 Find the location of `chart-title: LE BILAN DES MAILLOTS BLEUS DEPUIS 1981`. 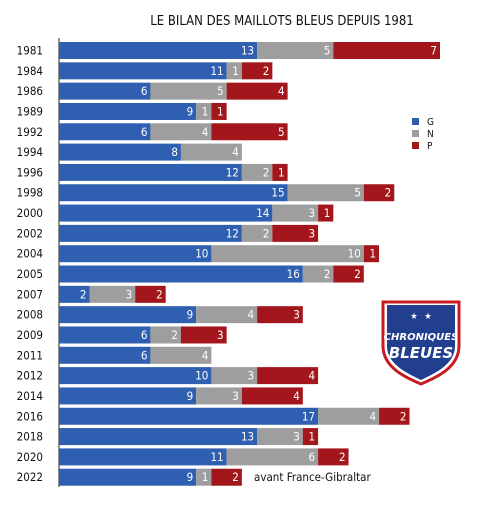

chart-title: LE BILAN DES MAILLOTS BLEUS DEPUIS 1981 is located at coordinates (281, 21).